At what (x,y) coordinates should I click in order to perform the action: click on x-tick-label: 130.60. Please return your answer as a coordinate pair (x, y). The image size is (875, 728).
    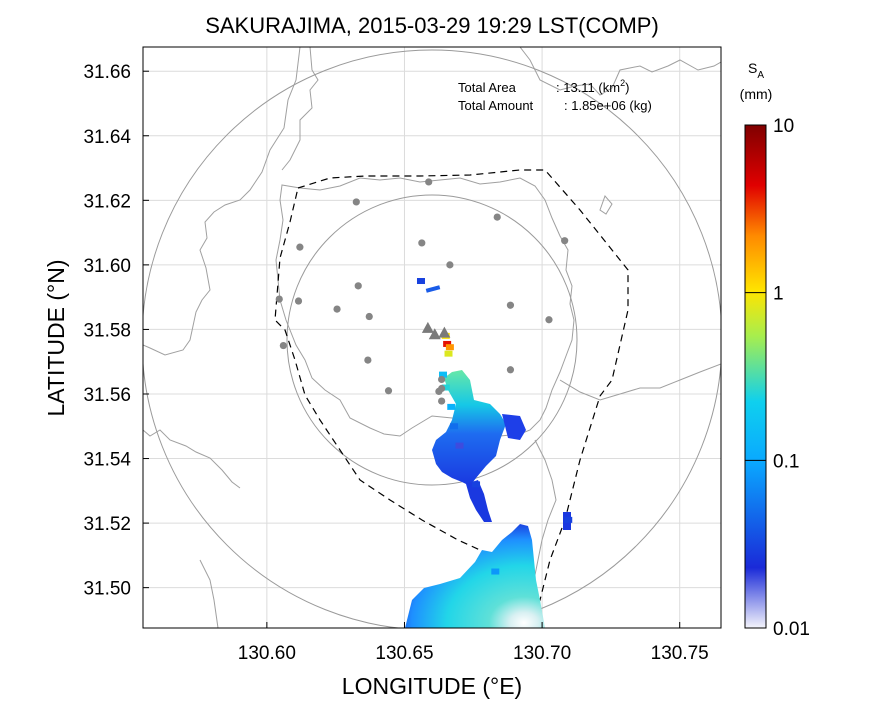
    Looking at the image, I should click on (267, 653).